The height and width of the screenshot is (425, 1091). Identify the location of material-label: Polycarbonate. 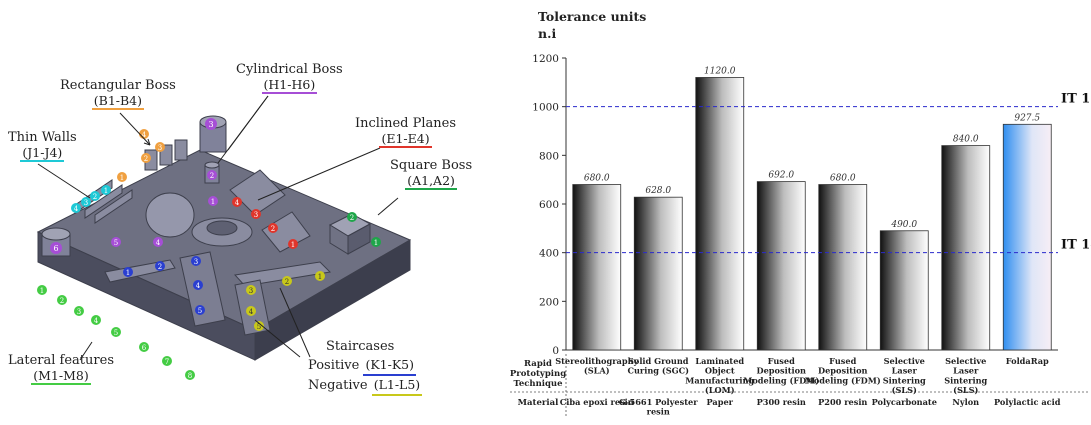
(904, 402).